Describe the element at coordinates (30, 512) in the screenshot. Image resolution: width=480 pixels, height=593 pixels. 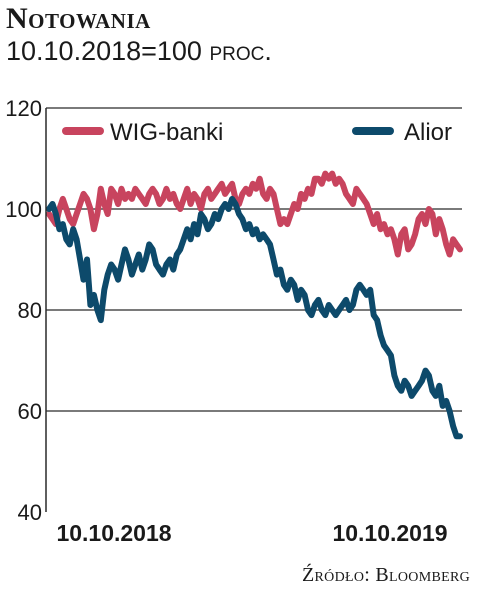
I see `y-tick-label-40: 40` at that location.